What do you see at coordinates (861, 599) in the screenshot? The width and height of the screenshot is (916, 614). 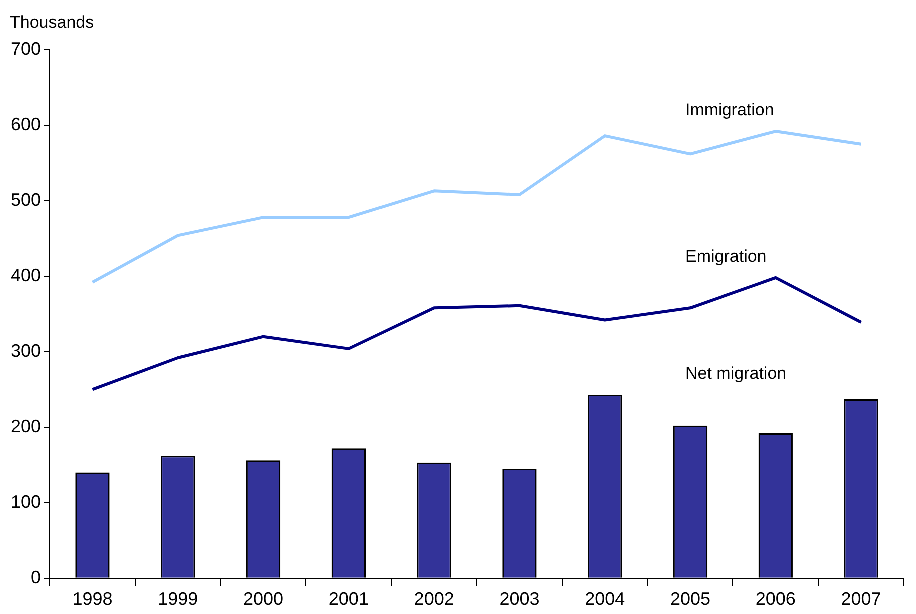 I see `x-tick-label: 2007` at bounding box center [861, 599].